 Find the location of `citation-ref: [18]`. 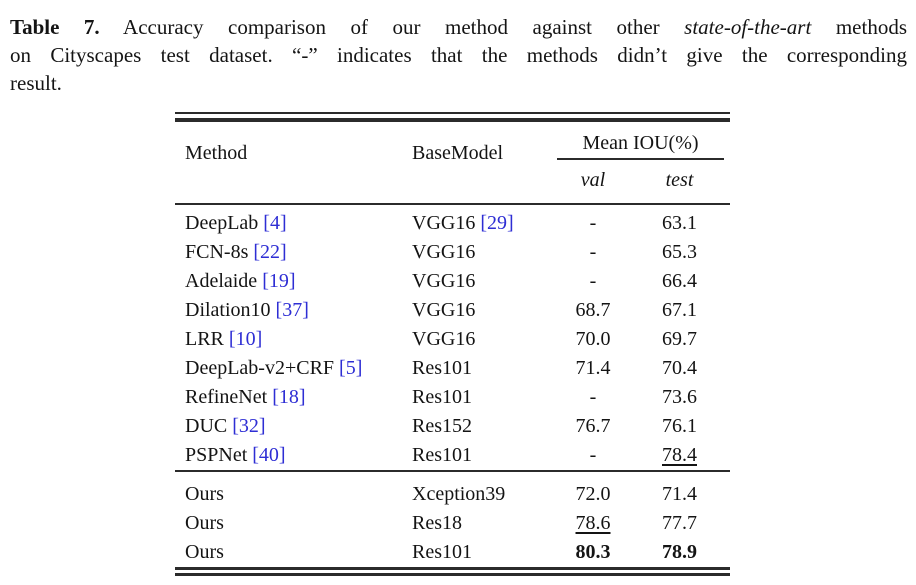

citation-ref: [18] is located at coordinates (289, 397).